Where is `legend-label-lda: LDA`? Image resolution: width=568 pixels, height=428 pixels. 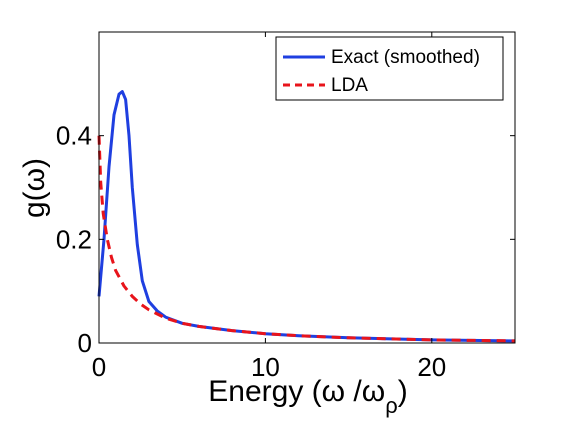
legend-label-lda: LDA is located at coordinates (349, 85).